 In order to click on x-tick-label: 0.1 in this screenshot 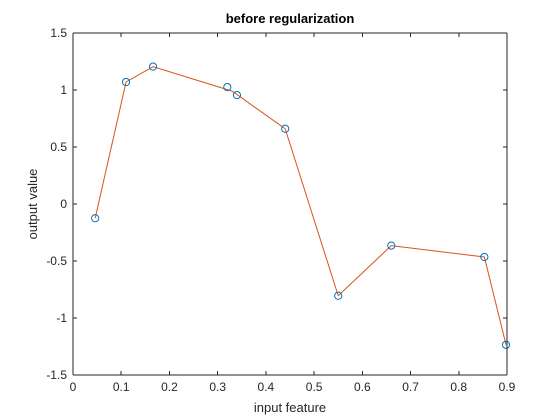, I will do `click(121, 387)`.